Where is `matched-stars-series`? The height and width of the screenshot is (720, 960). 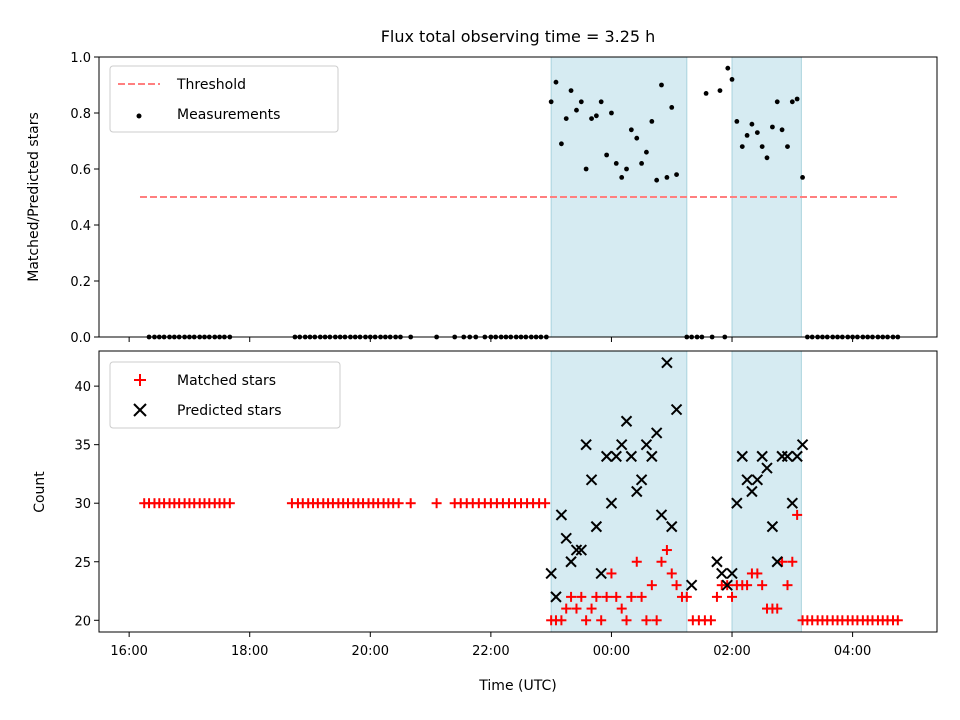 matched-stars-series is located at coordinates (521, 562).